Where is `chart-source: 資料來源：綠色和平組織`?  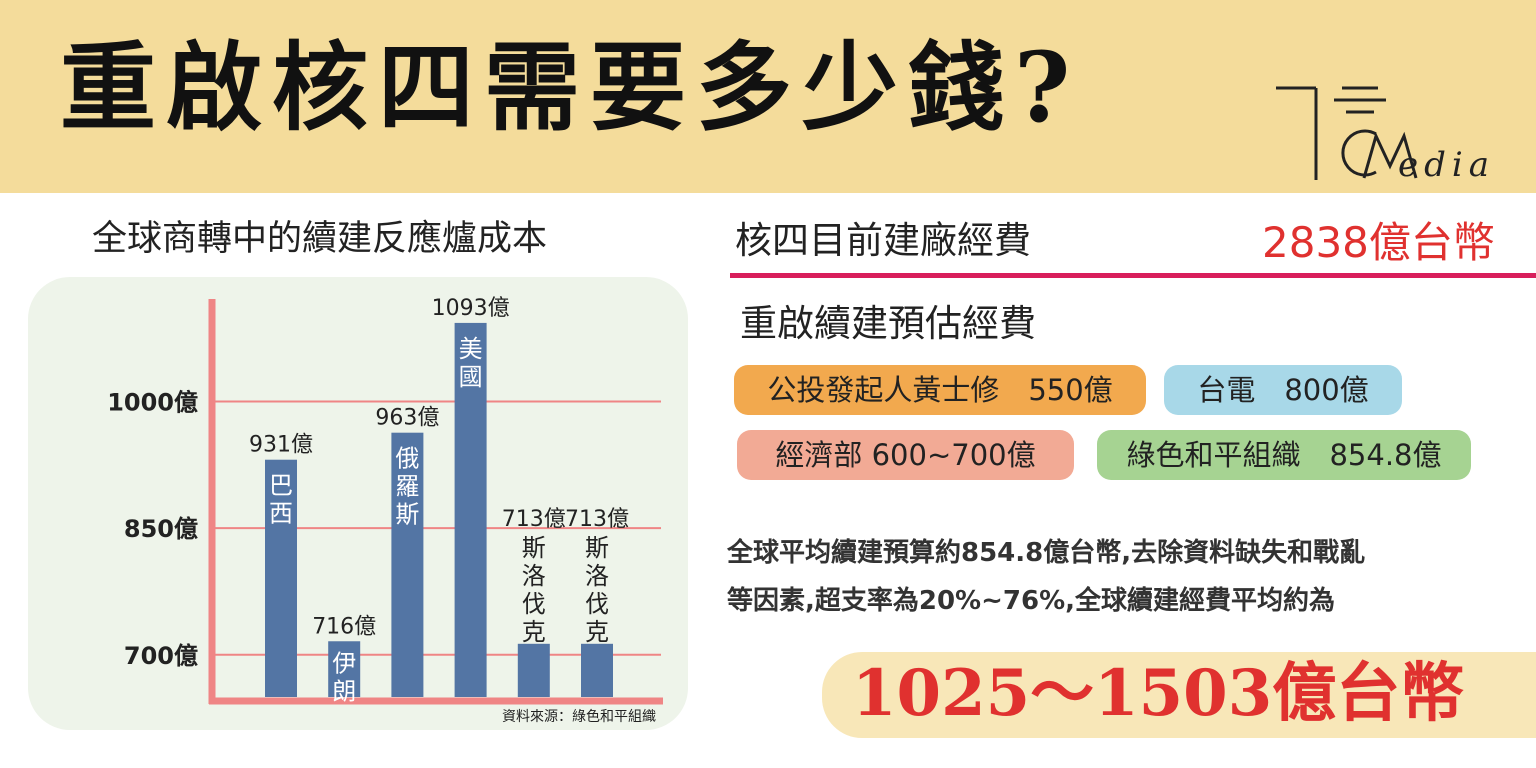
chart-source: 資料來源：綠色和平組織 is located at coordinates (579, 716).